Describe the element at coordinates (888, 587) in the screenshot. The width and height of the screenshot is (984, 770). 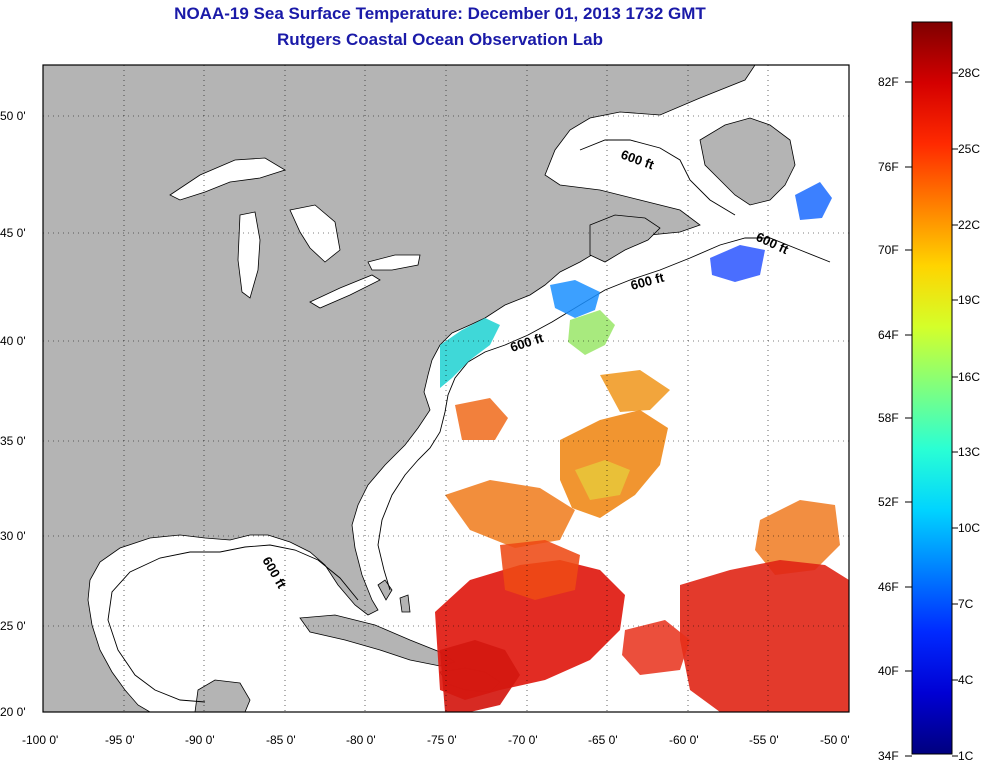
I see `colorbar-fahrenheit-label: 46F` at that location.